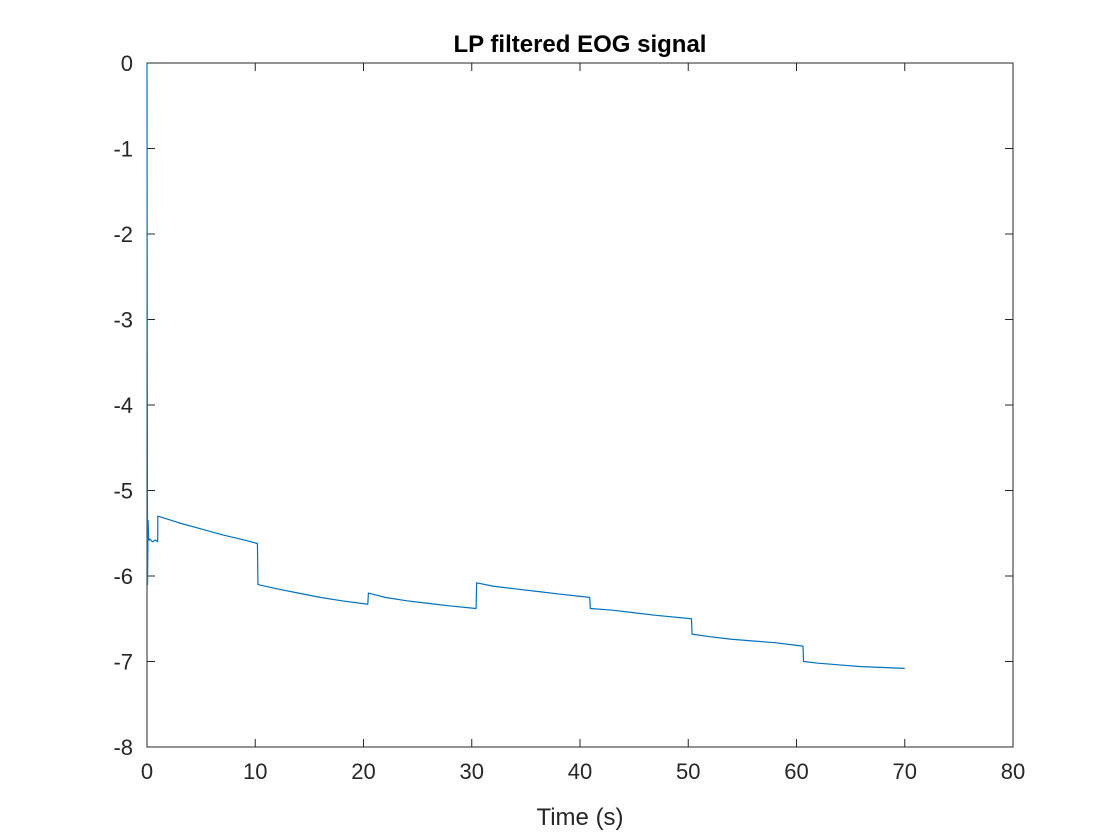  I want to click on y-tick-label: -4, so click(123, 405).